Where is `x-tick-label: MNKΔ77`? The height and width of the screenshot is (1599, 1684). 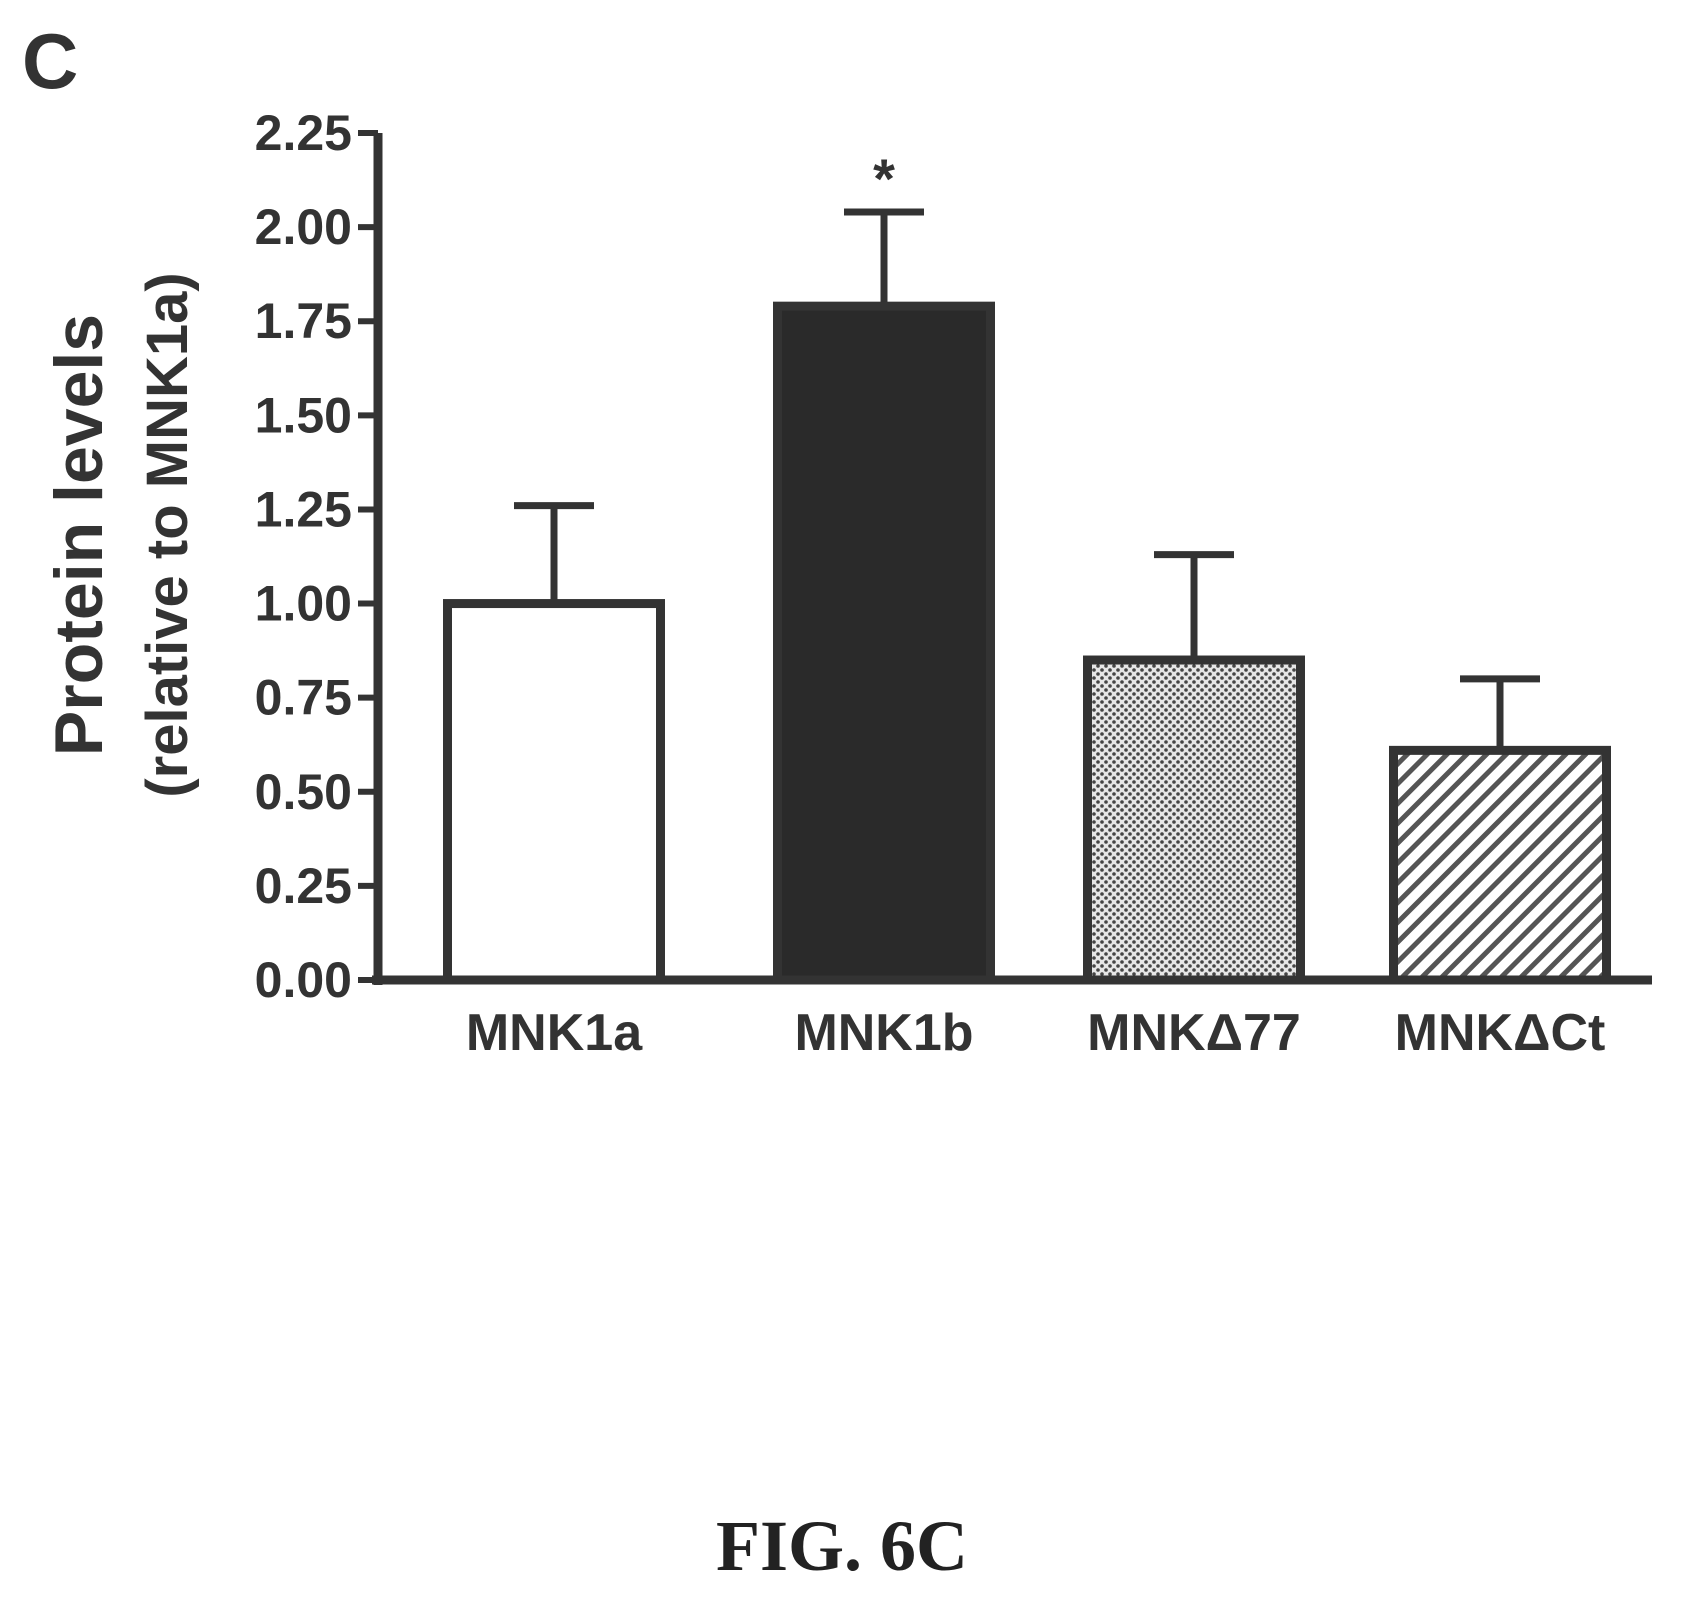
x-tick-label: MNKΔ77 is located at coordinates (1194, 1033).